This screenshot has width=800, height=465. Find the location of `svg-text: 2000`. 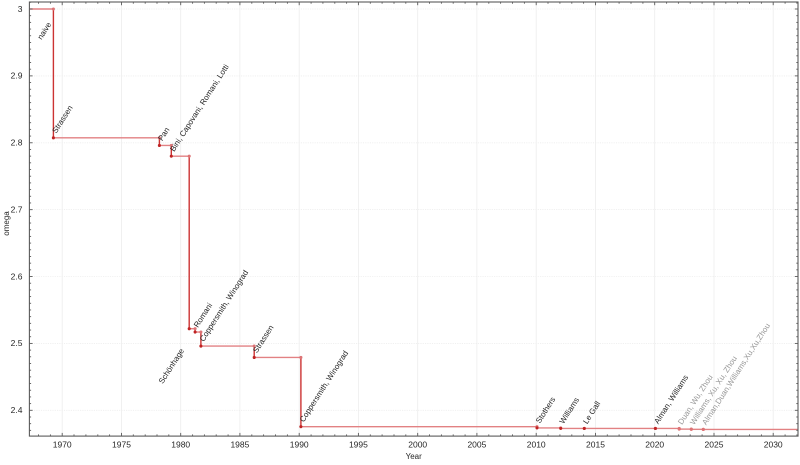

svg-text: 2000 is located at coordinates (417, 445).